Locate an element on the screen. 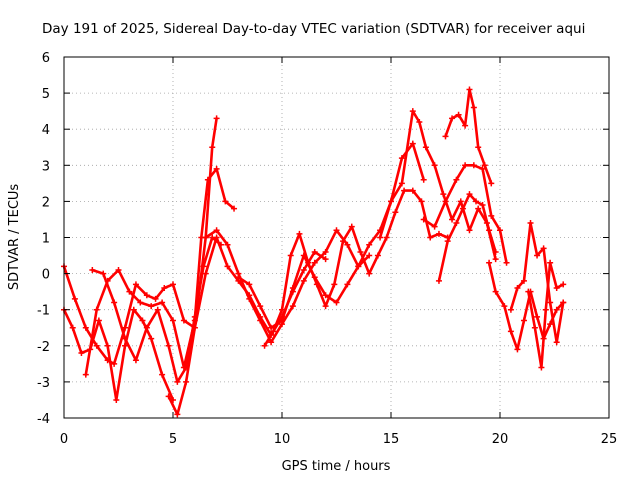 The width and height of the screenshot is (640, 480). y-tick-label: 2 is located at coordinates (46, 202).